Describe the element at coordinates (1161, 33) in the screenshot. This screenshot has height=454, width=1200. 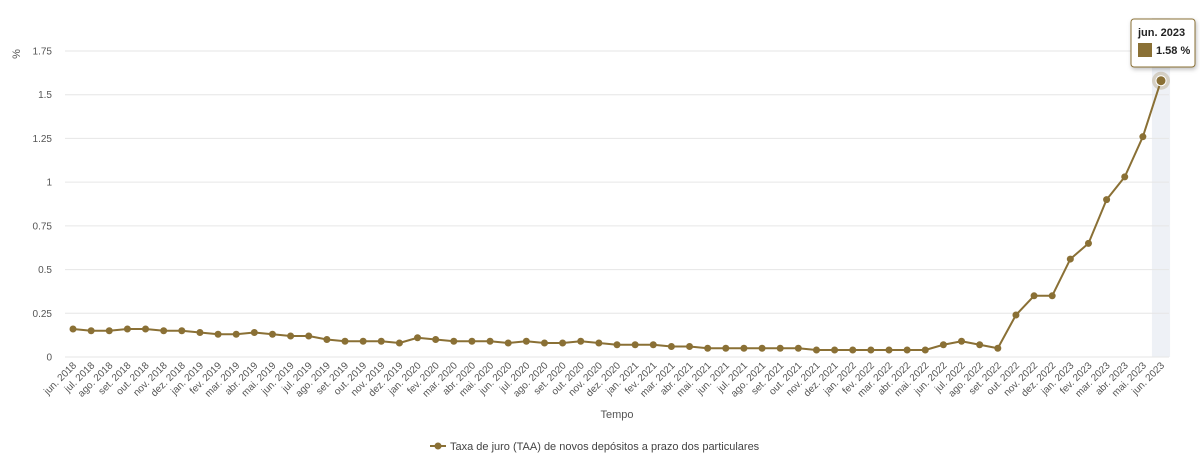
I see `tooltip-title: jun. 2023` at that location.